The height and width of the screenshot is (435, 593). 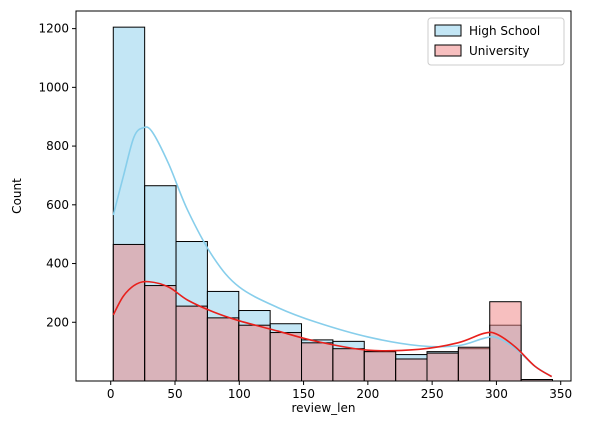 What do you see at coordinates (303, 394) in the screenshot?
I see `x-tick-label: 150` at bounding box center [303, 394].